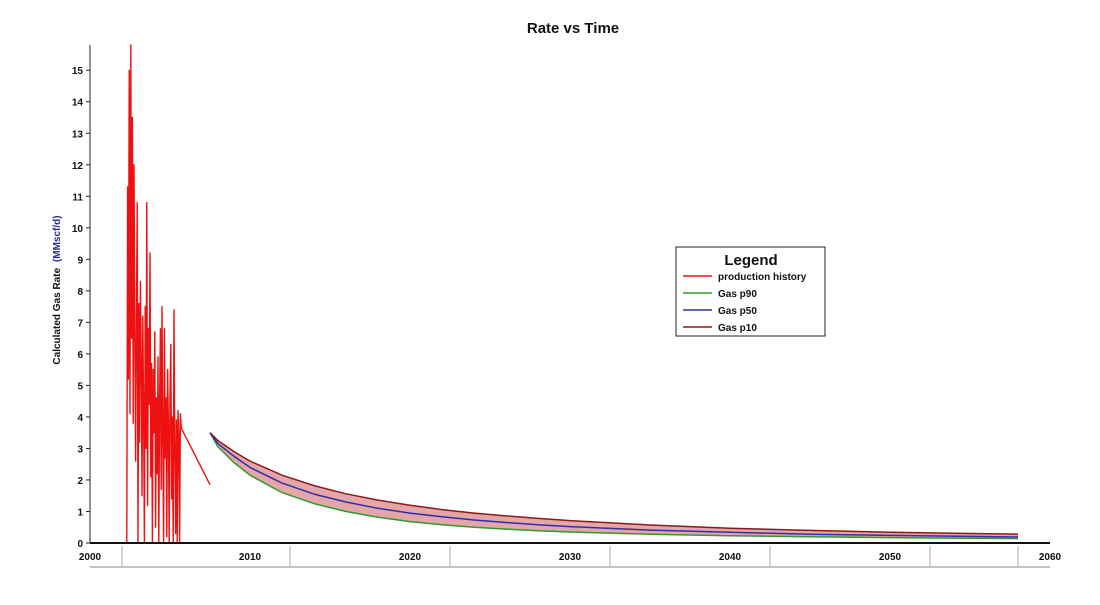  Describe the element at coordinates (57, 238) in the screenshot. I see `y-axis-label-unit: (MMscf/d)` at that location.